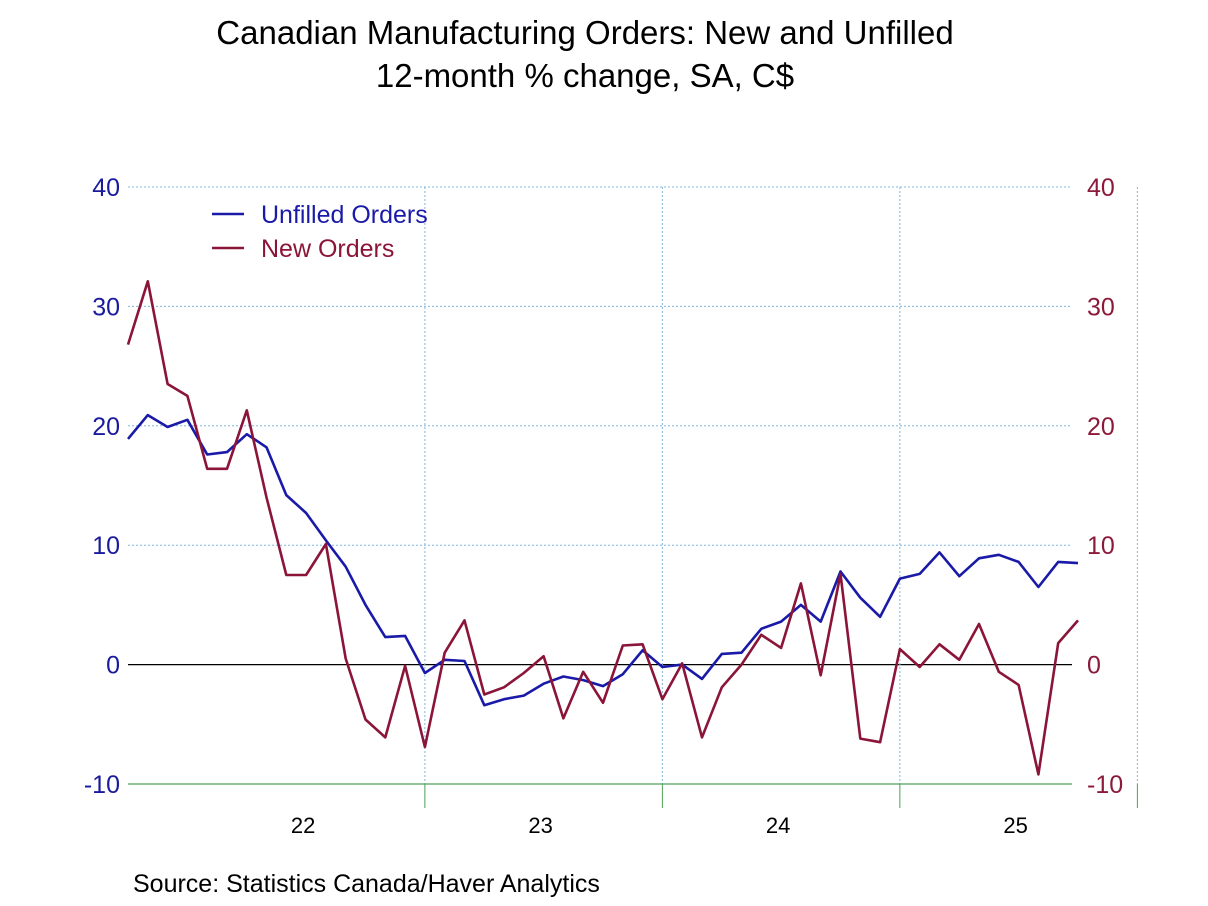 The height and width of the screenshot is (906, 1208). I want to click on legend-label: New Orders, so click(327, 249).